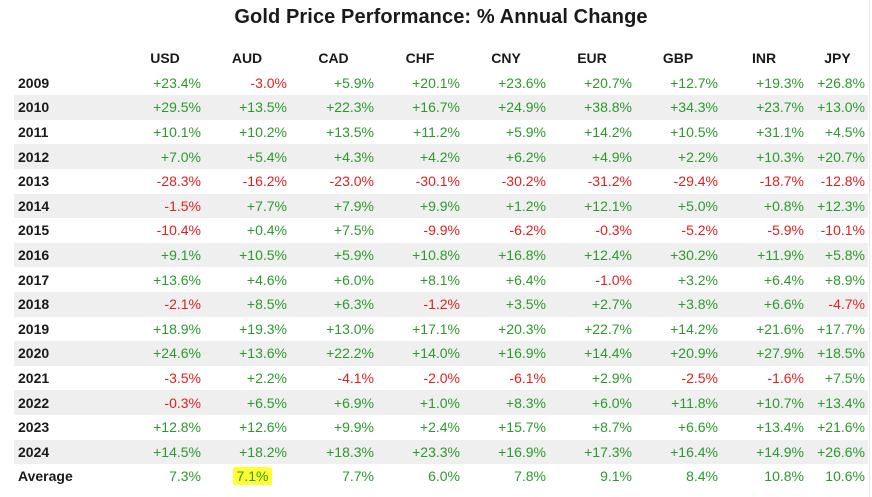 This screenshot has height=497, width=872. I want to click on cell-chf: +14.0%, so click(420, 353).